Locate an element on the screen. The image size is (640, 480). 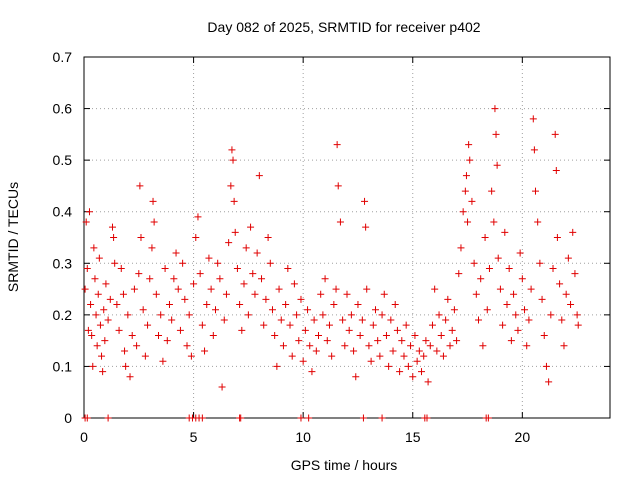
x-axis-label: GPS time / hours is located at coordinates (344, 465).